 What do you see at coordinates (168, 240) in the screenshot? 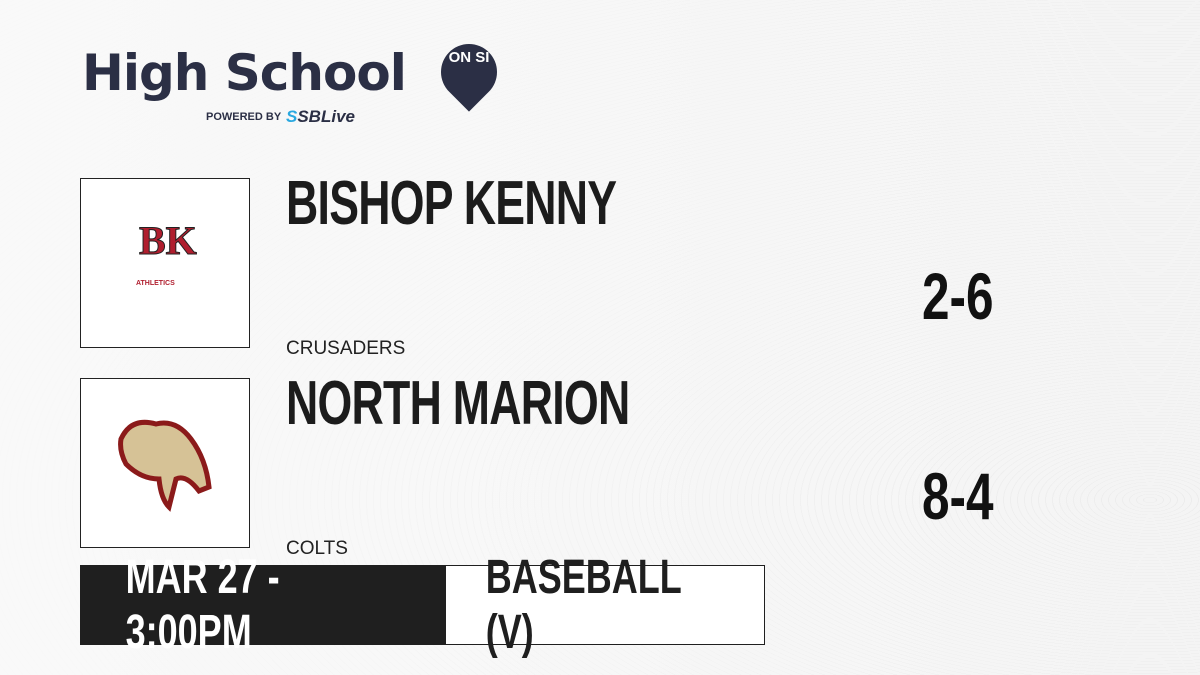
I see `bk-logo: BK` at bounding box center [168, 240].